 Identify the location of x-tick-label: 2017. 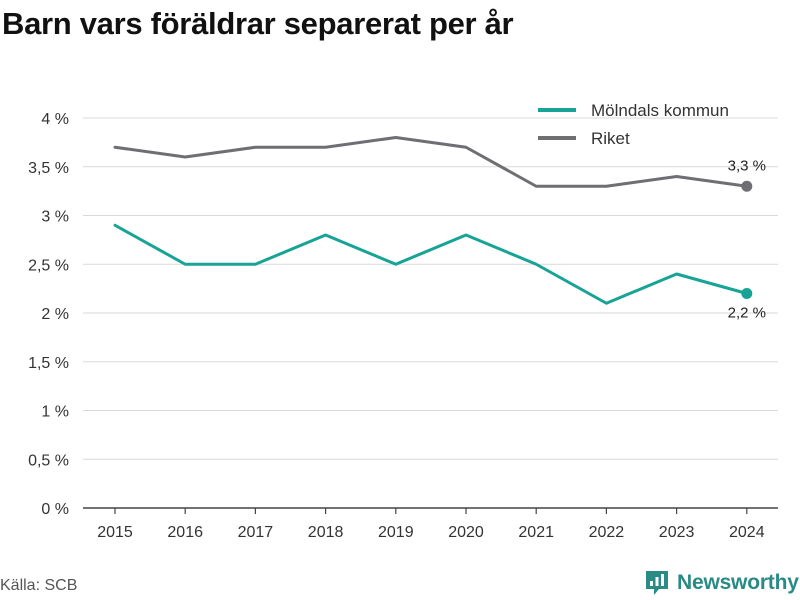
(256, 532).